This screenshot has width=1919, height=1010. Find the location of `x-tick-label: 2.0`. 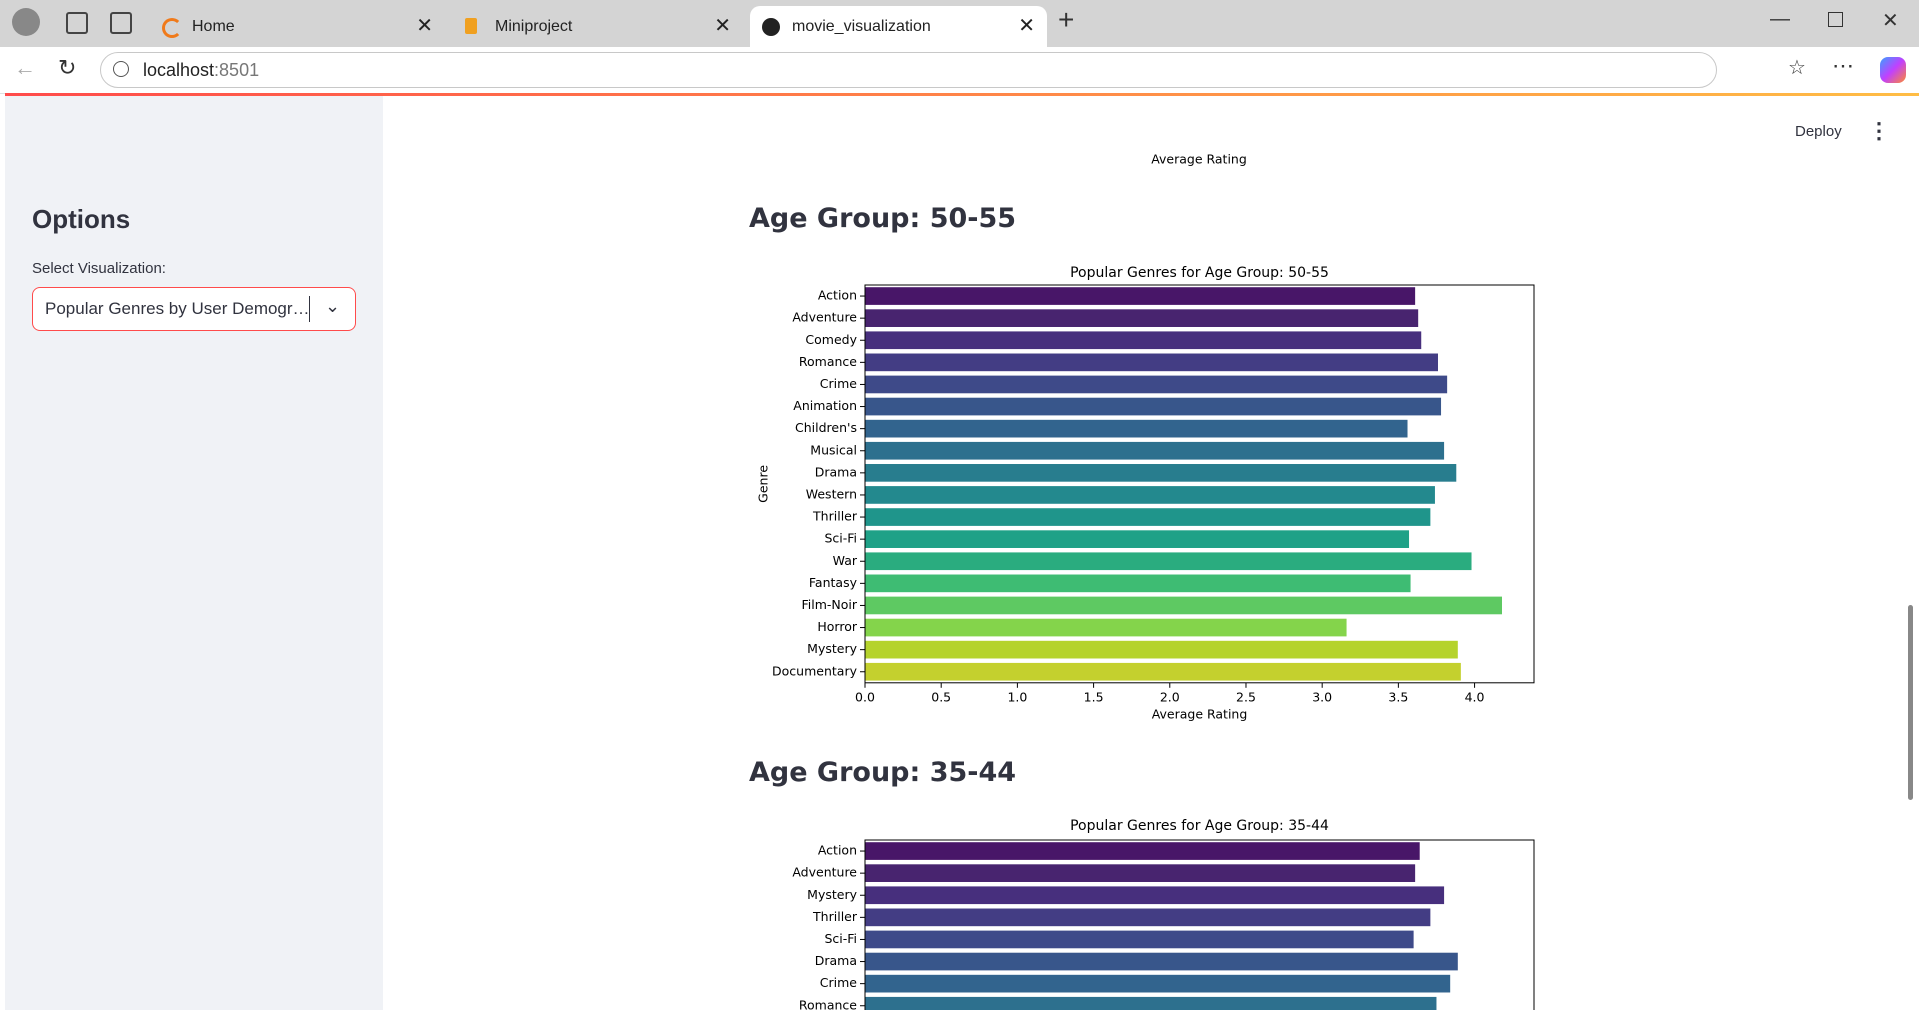

x-tick-label: 2.0 is located at coordinates (1170, 696).